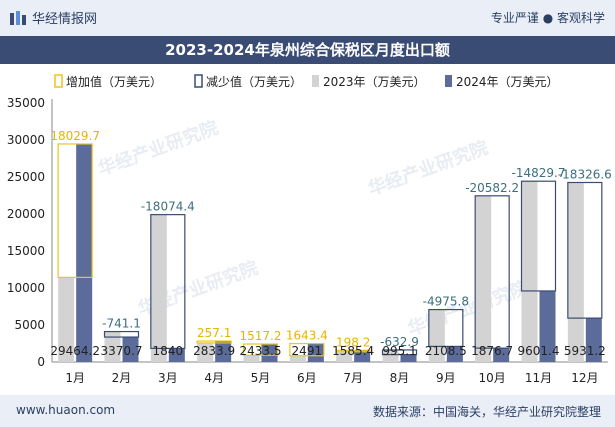 The image size is (615, 427). Describe the element at coordinates (26, 177) in the screenshot. I see `y-tick-label: 25000` at that location.